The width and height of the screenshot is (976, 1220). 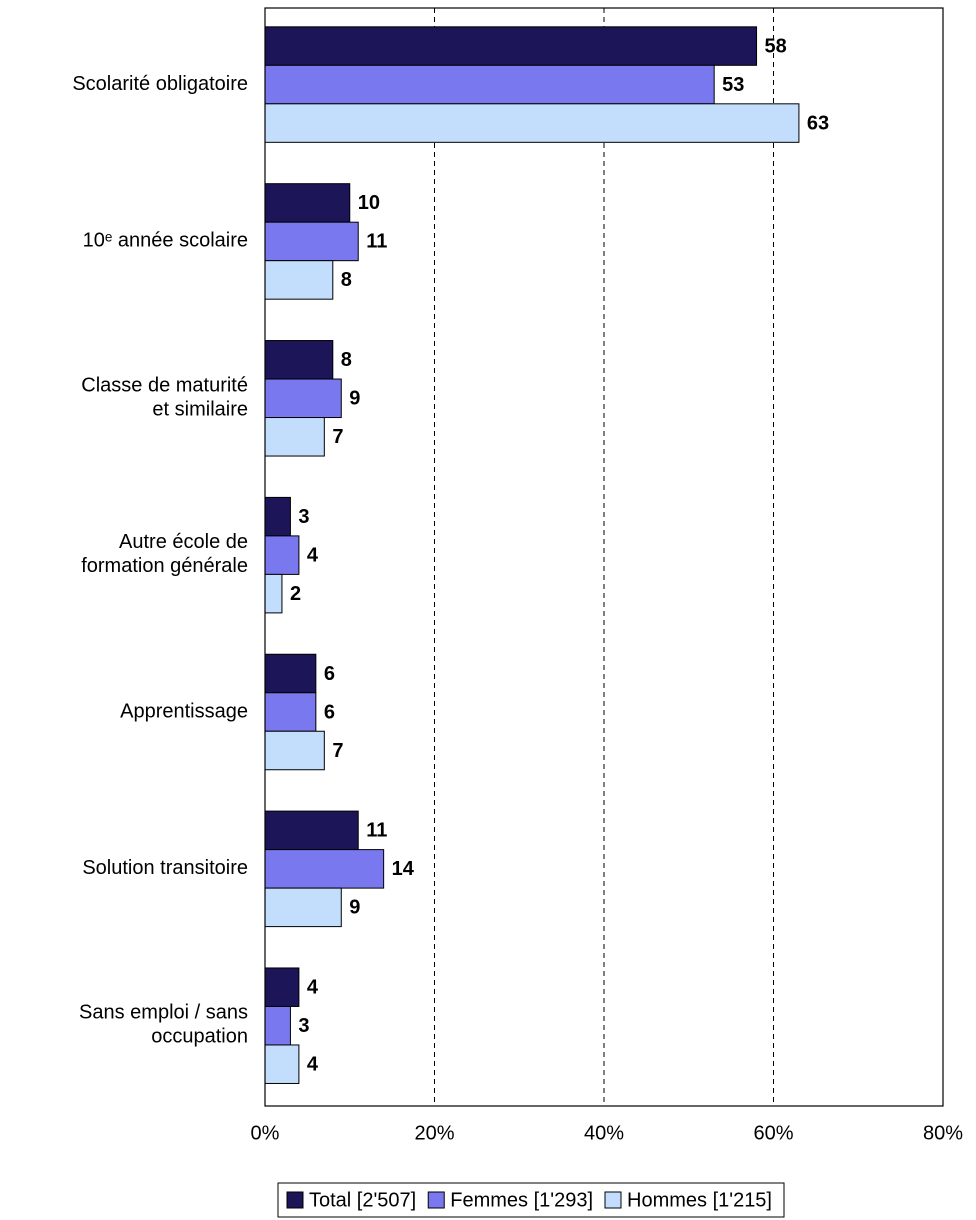 What do you see at coordinates (163, 1025) in the screenshot?
I see `category-label: Sans emploi / sans occupation` at bounding box center [163, 1025].